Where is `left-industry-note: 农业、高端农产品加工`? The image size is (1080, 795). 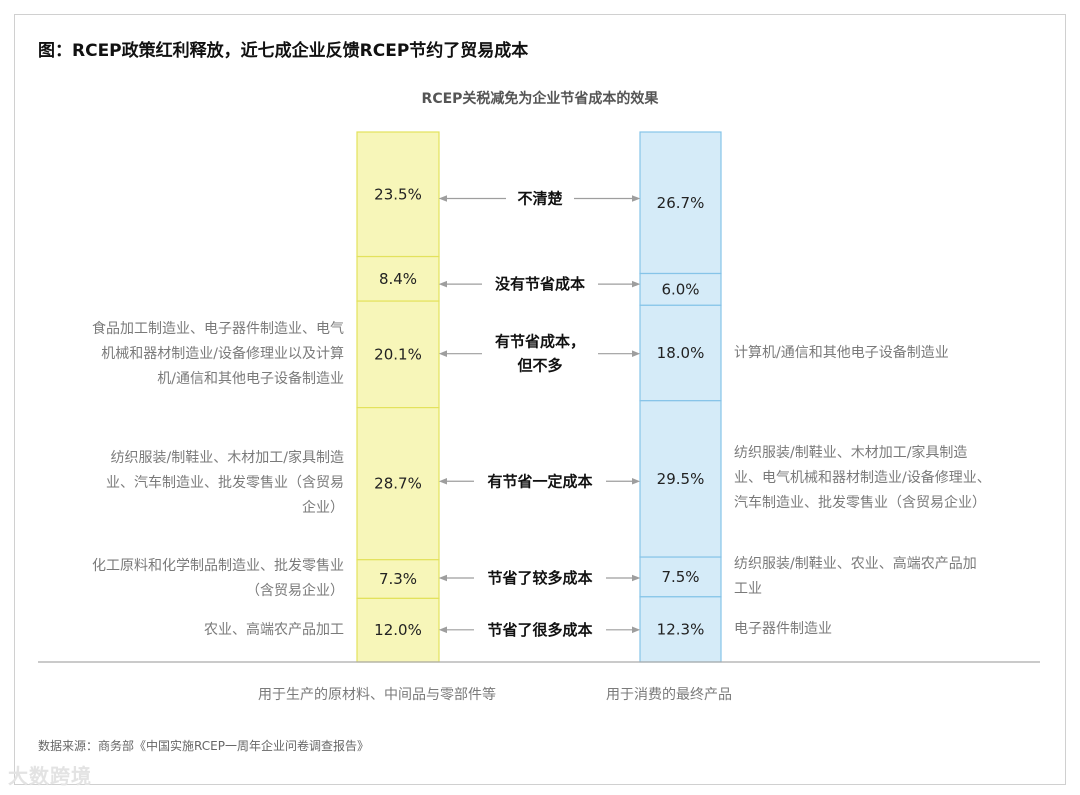 left-industry-note: 农业、高端农产品加工 is located at coordinates (274, 630).